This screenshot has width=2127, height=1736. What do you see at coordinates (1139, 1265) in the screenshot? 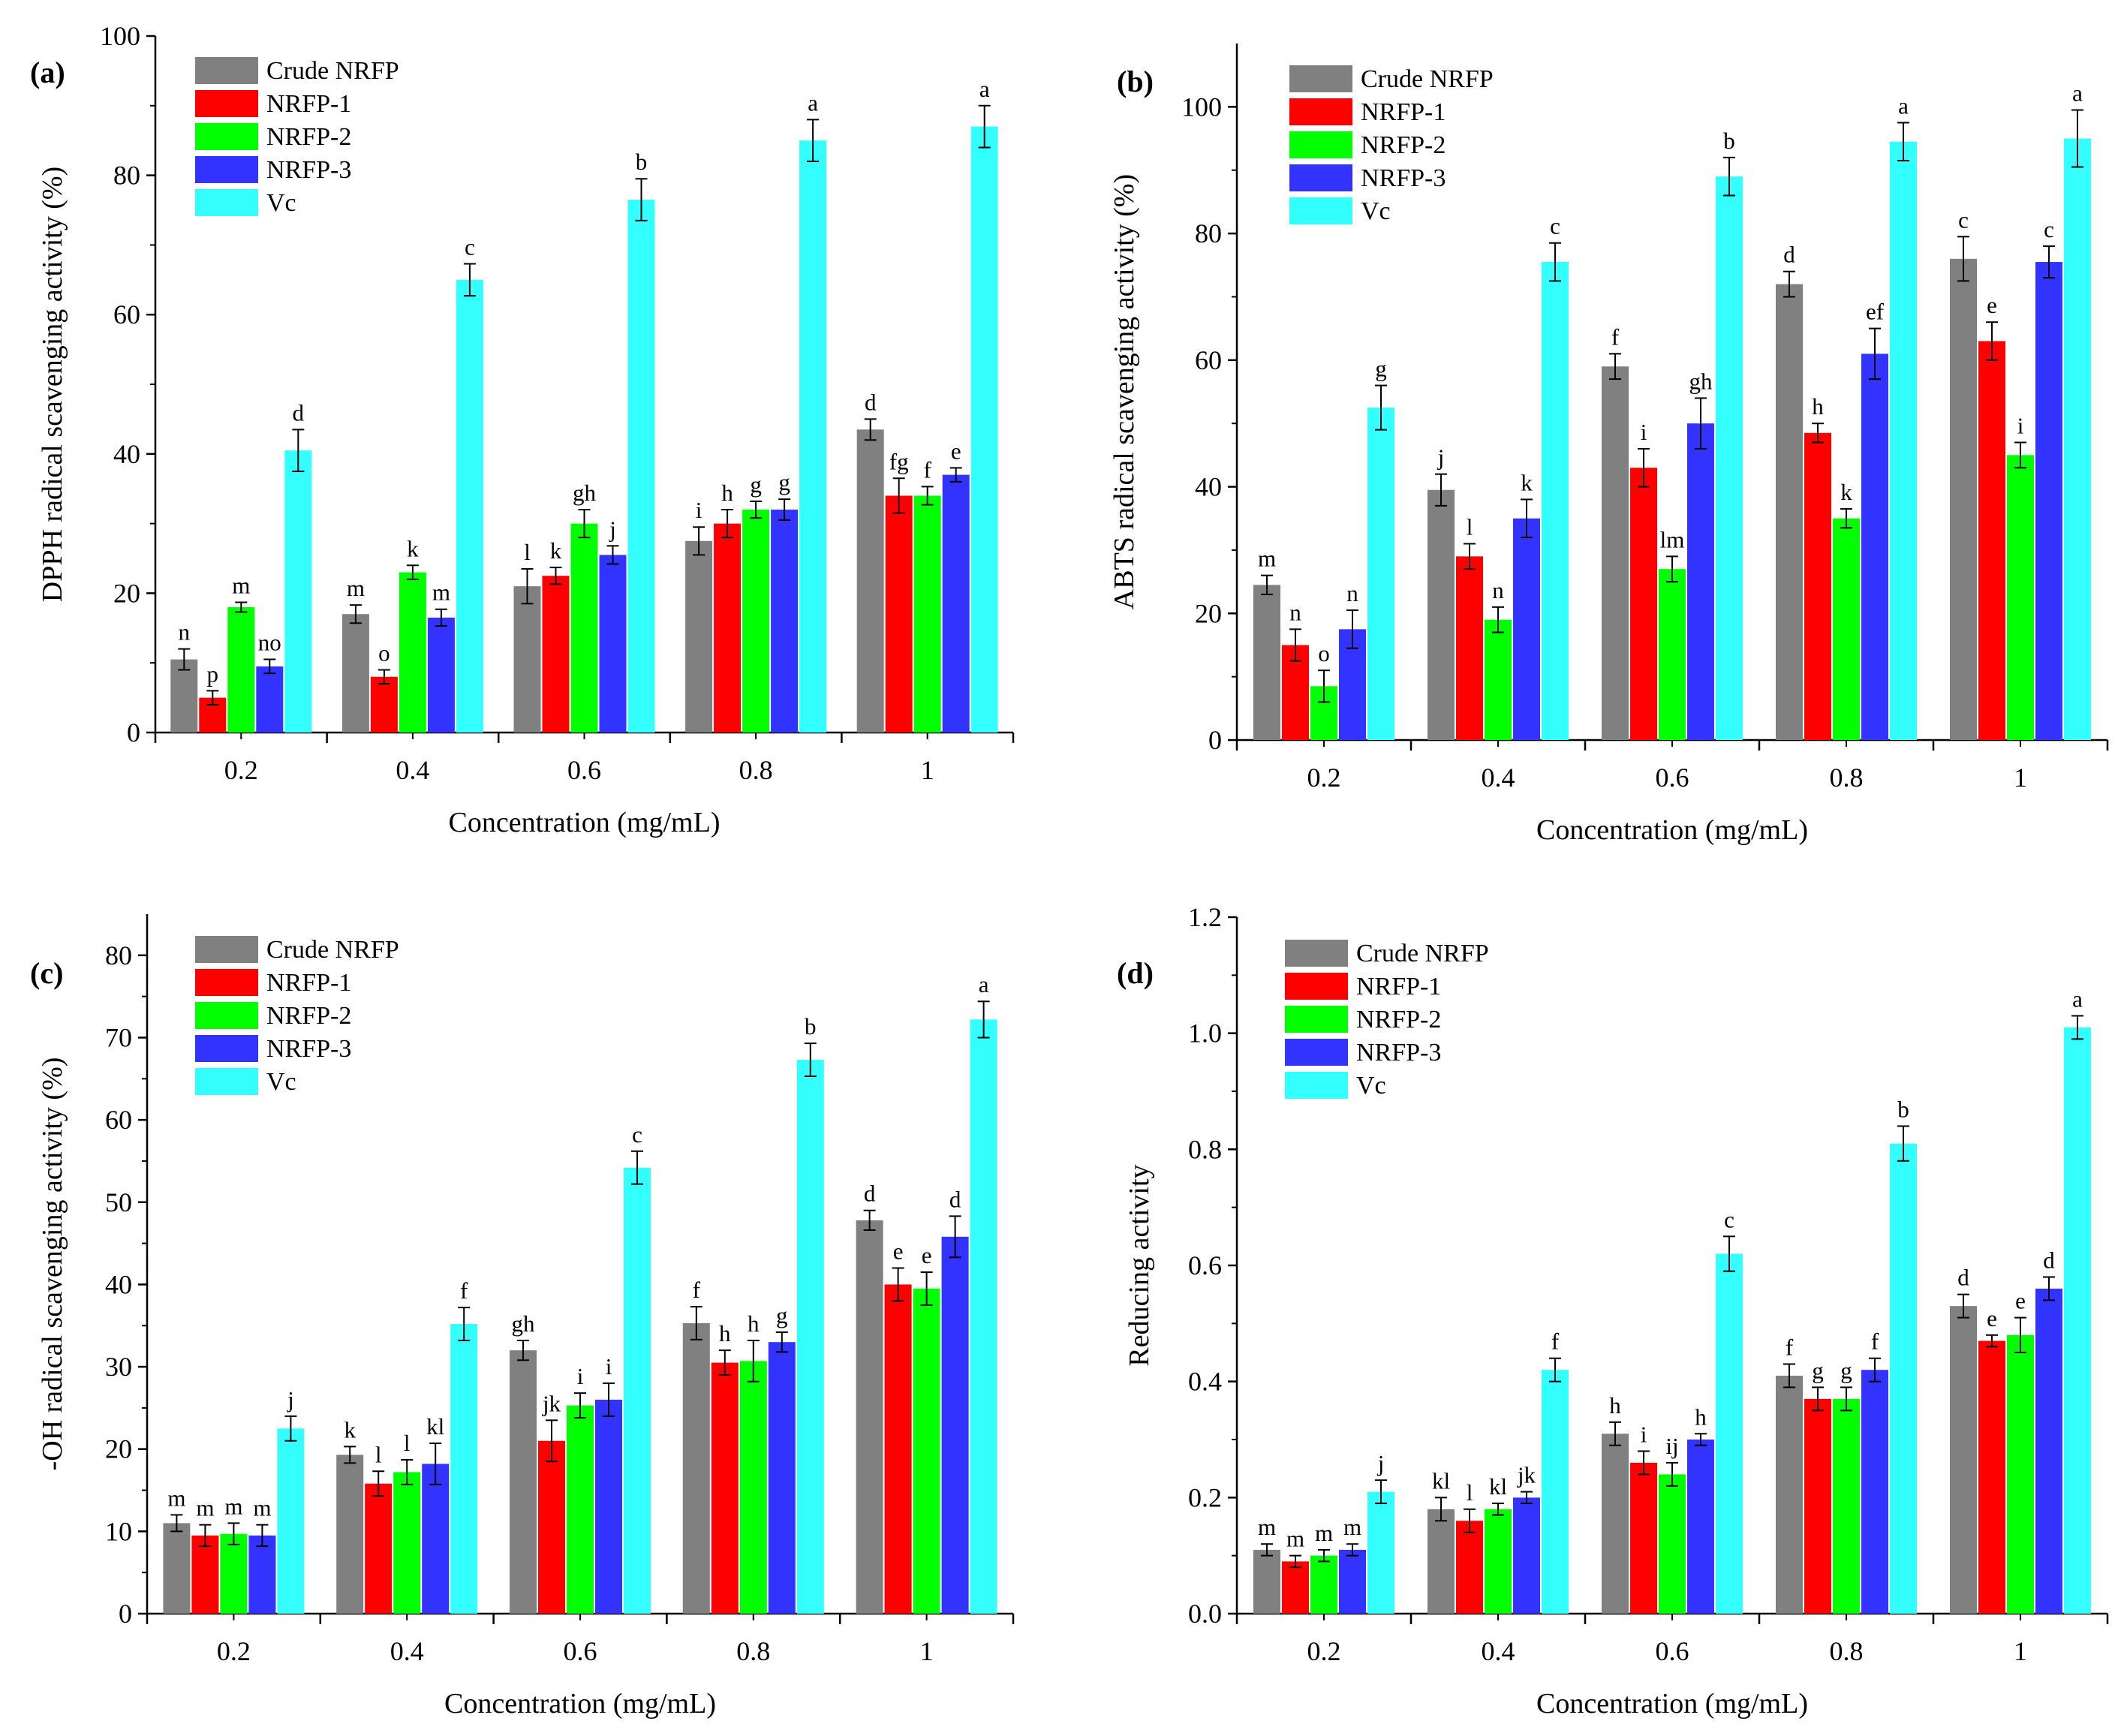
I see `y-axis-title: Reducing activity` at bounding box center [1139, 1265].